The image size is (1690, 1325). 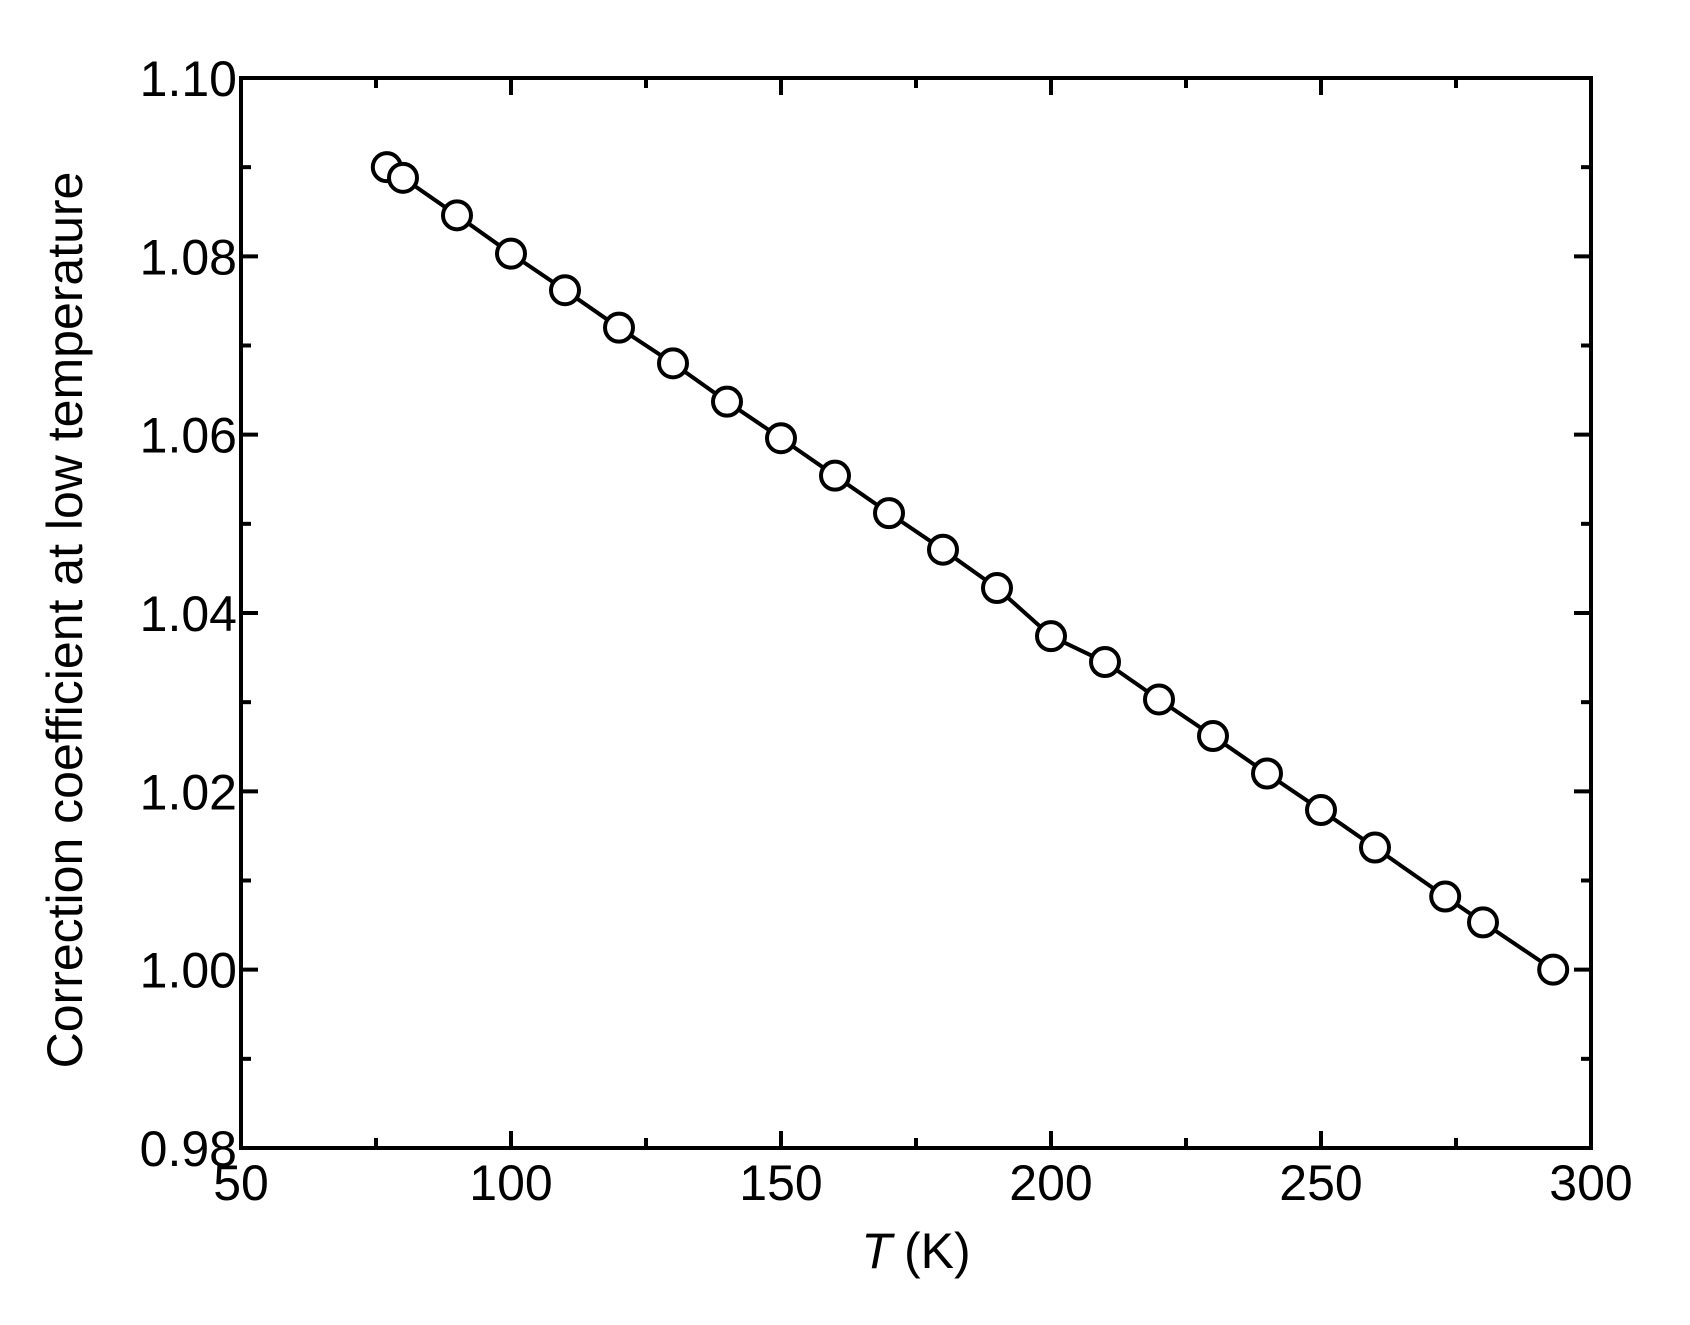 What do you see at coordinates (1320, 1183) in the screenshot?
I see `x-tick-label: 250` at bounding box center [1320, 1183].